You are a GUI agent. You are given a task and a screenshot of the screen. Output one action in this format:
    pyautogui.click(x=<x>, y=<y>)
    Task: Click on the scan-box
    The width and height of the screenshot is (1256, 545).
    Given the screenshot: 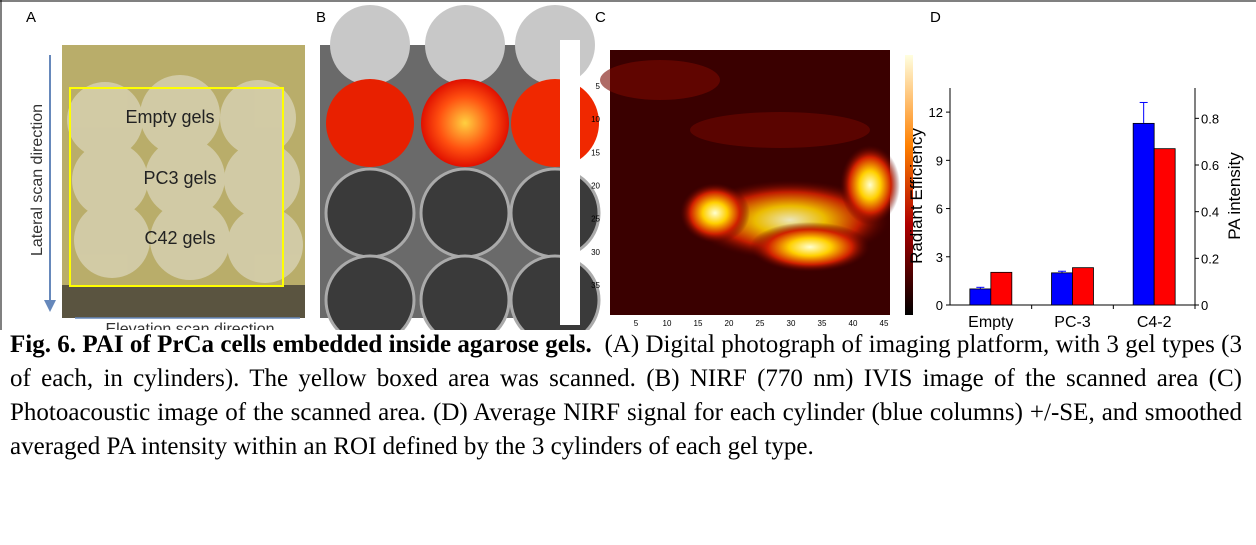 What is the action you would take?
    pyautogui.click(x=176, y=187)
    